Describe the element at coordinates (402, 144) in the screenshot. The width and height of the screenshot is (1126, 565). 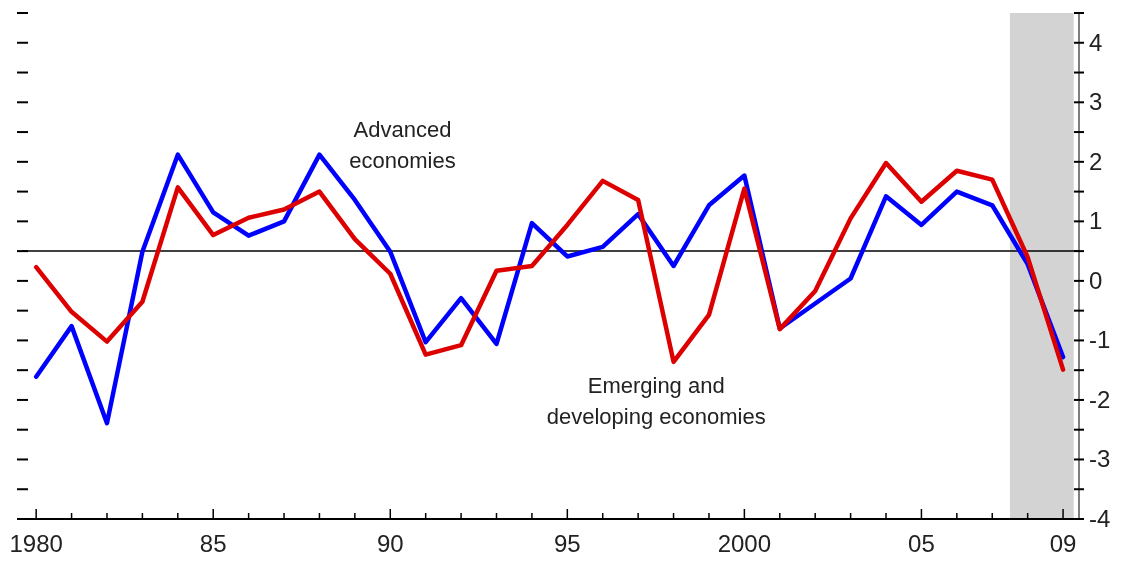
I see `series-label: Advanced economies` at that location.